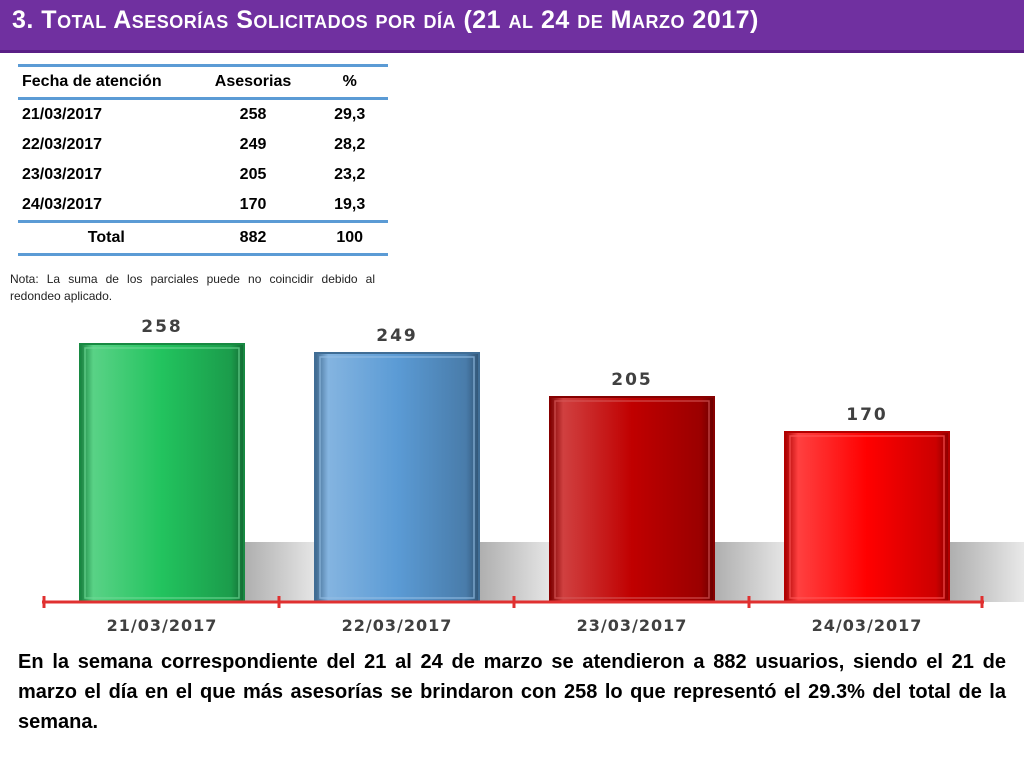 Image resolution: width=1024 pixels, height=768 pixels. What do you see at coordinates (349, 81) in the screenshot?
I see `table-header-percent: %` at bounding box center [349, 81].